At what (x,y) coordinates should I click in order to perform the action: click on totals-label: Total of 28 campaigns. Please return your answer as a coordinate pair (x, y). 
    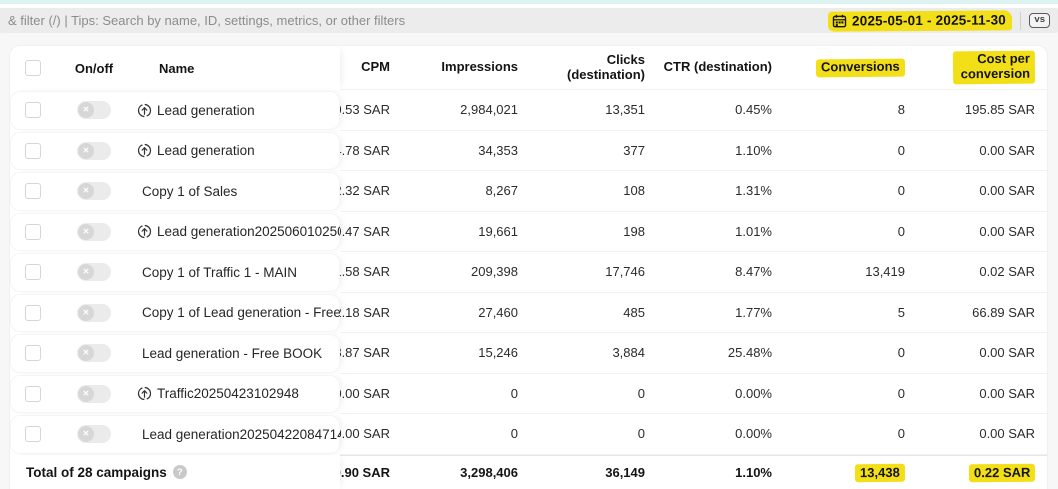
    Looking at the image, I should click on (96, 472).